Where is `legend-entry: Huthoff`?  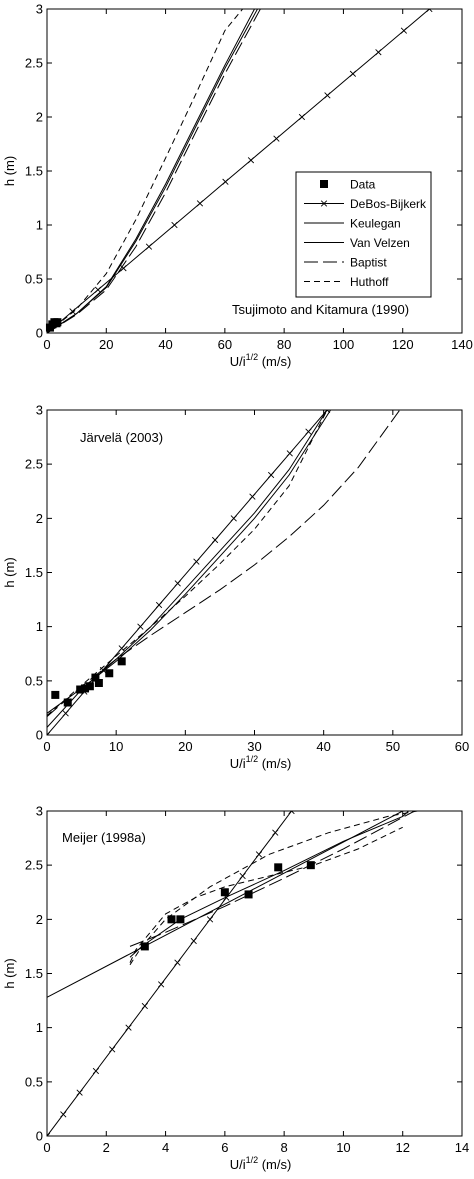
legend-entry: Huthoff is located at coordinates (369, 282).